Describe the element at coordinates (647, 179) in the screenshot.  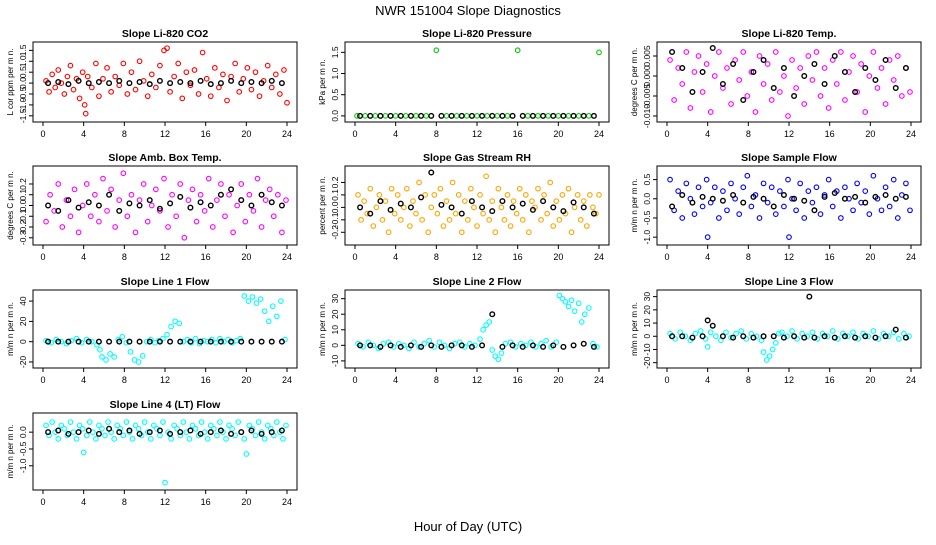
I see `y-tick-label: 0.5` at that location.